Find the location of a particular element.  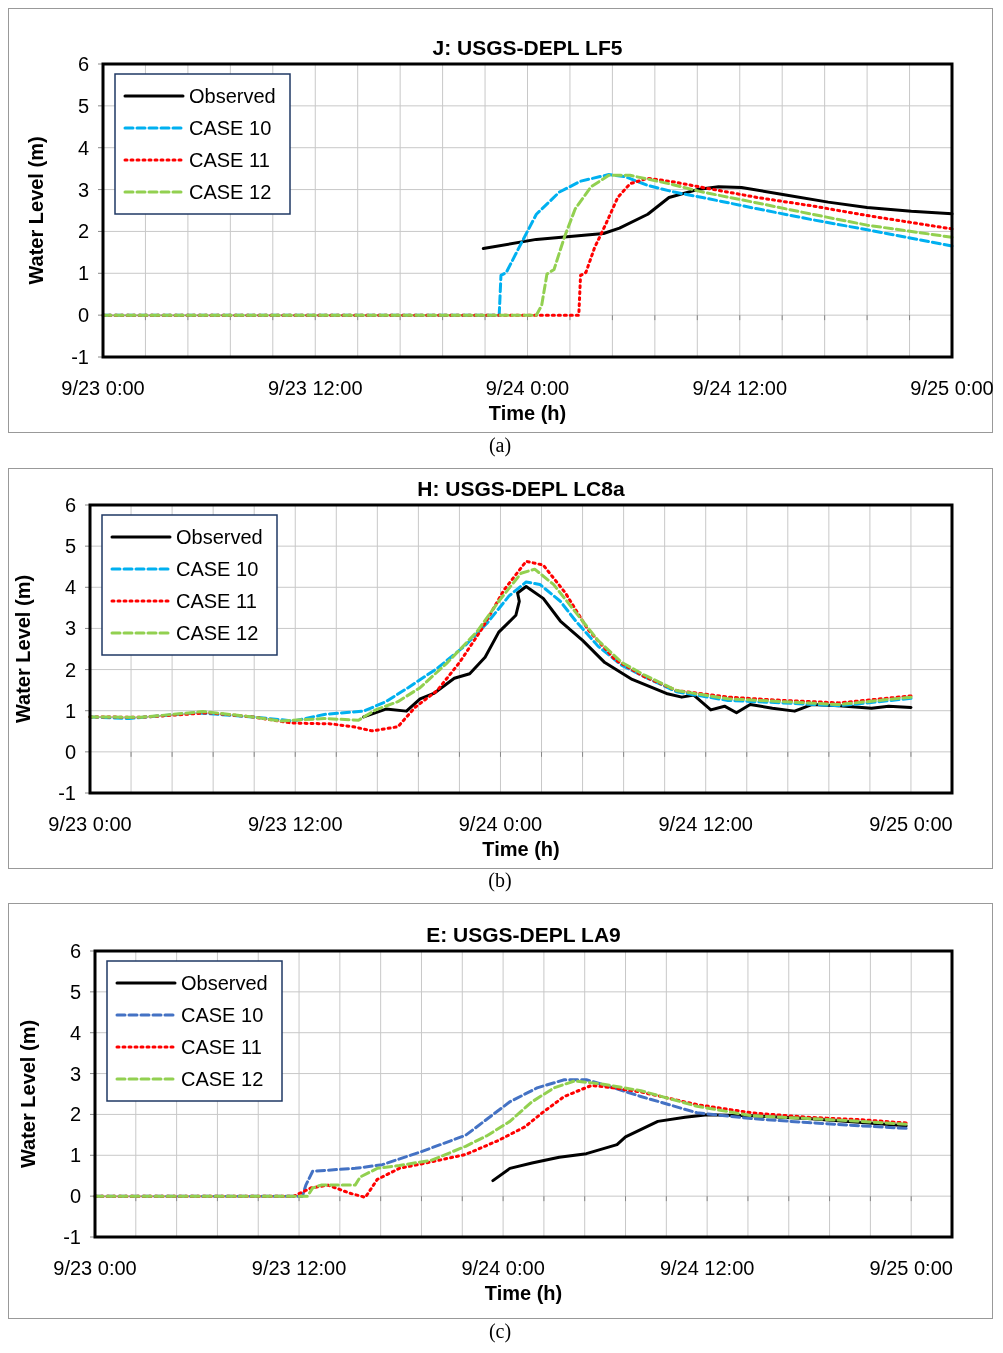

chart-title: J: USGS-DEPL LF5 is located at coordinates (527, 47).